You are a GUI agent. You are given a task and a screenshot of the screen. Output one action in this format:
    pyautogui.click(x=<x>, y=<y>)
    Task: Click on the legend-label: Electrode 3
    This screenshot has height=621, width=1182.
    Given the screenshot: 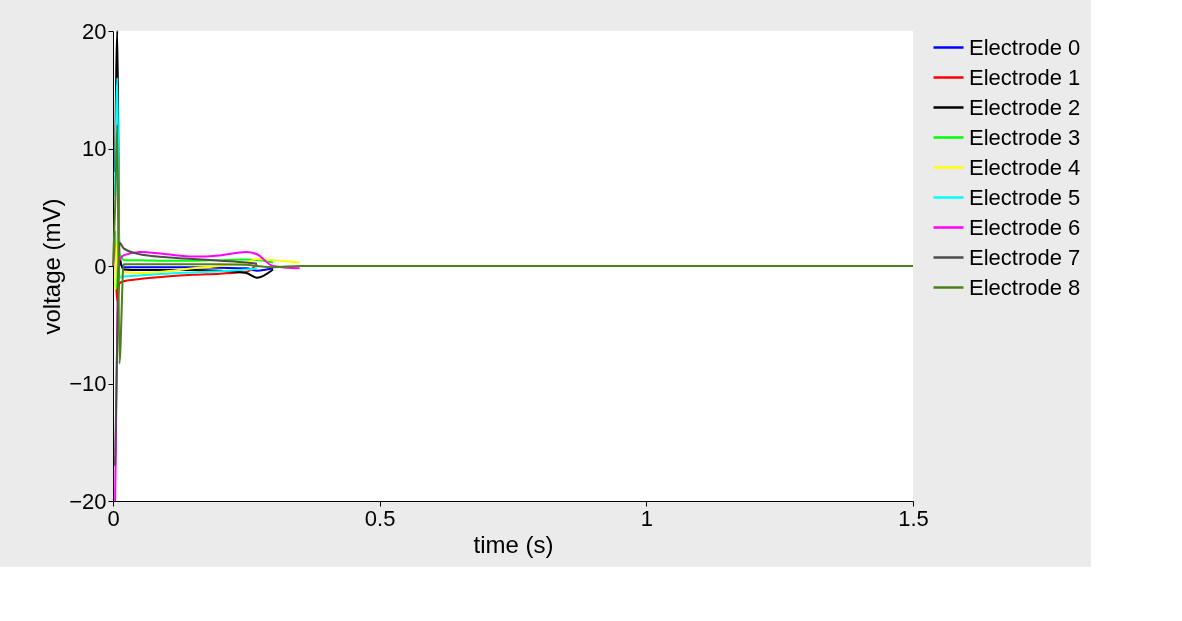 What is the action you would take?
    pyautogui.click(x=1025, y=137)
    